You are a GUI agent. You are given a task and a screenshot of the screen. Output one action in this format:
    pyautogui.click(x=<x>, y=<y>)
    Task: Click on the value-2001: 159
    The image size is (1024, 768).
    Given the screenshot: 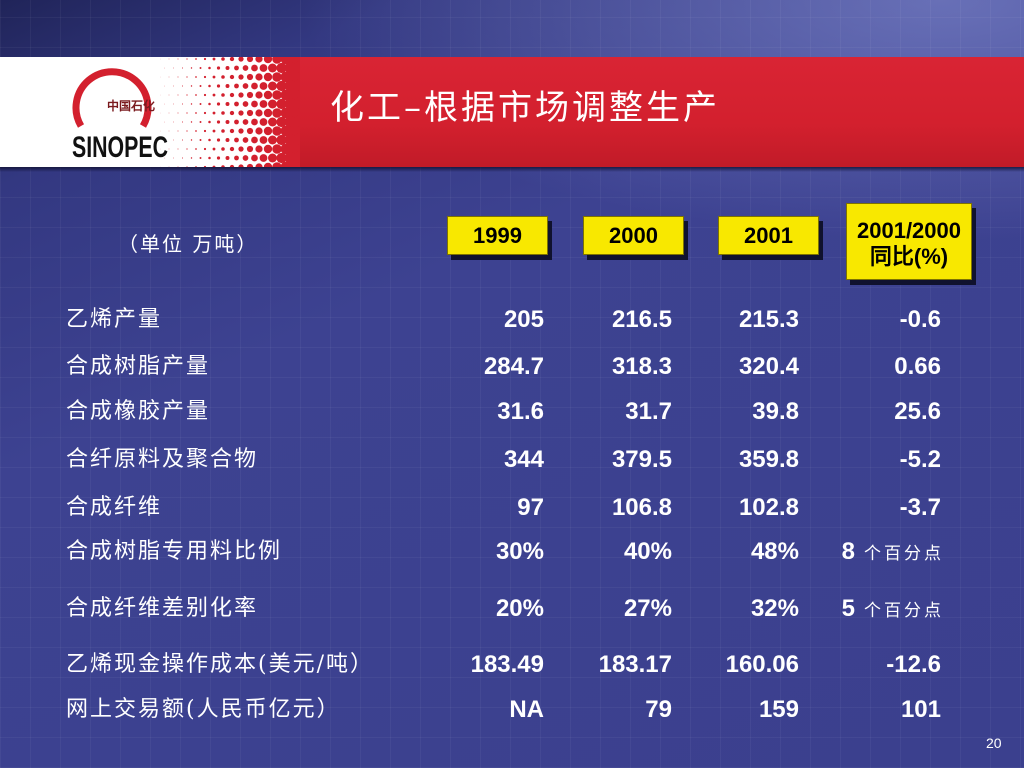 What is the action you would take?
    pyautogui.click(x=778, y=709)
    